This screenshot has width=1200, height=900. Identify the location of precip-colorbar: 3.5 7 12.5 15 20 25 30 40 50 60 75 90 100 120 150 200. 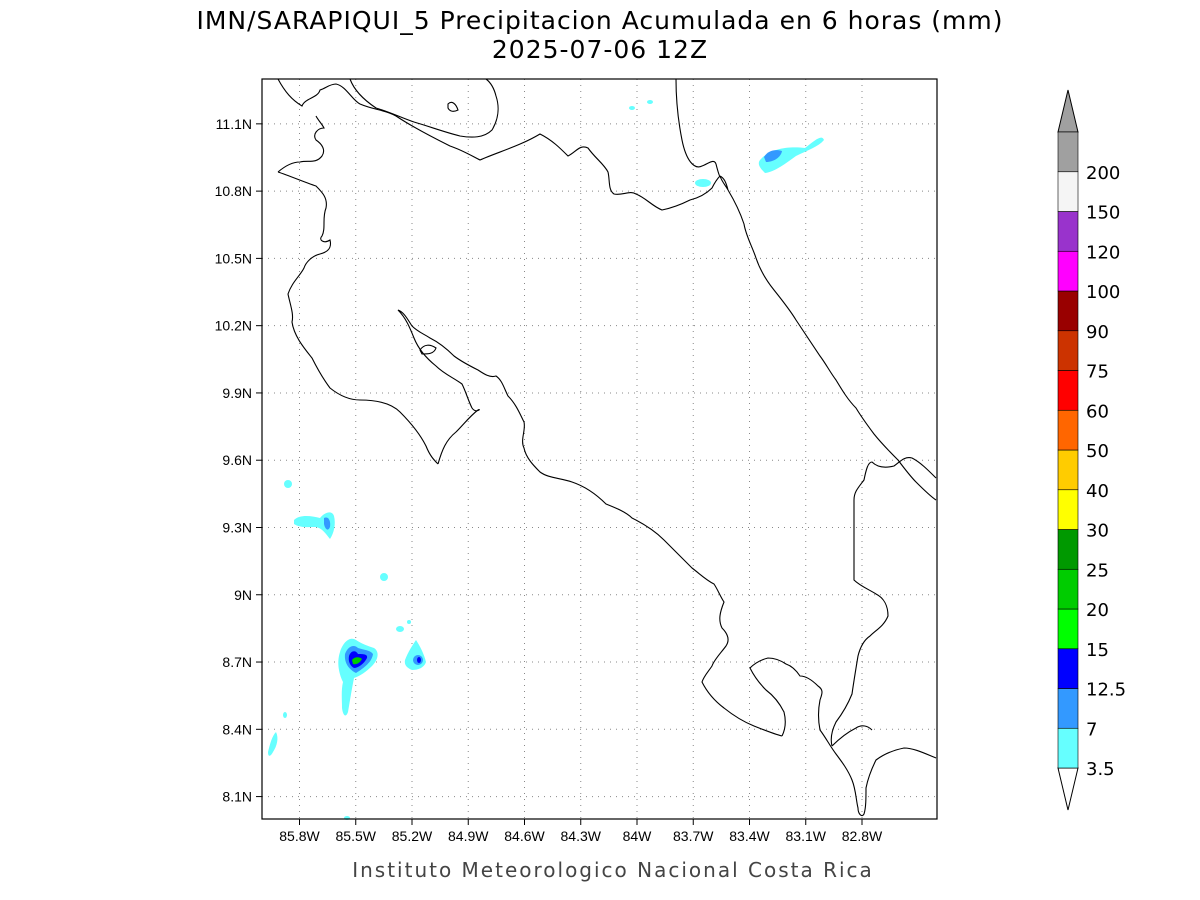
(1091, 450).